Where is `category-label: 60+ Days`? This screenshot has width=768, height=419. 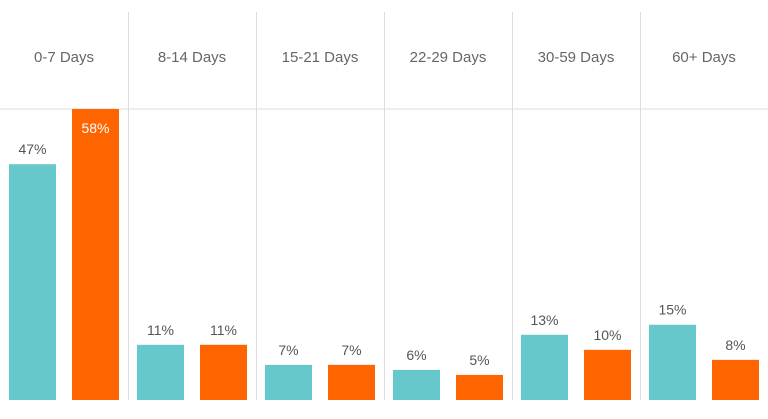
category-label: 60+ Days is located at coordinates (704, 57).